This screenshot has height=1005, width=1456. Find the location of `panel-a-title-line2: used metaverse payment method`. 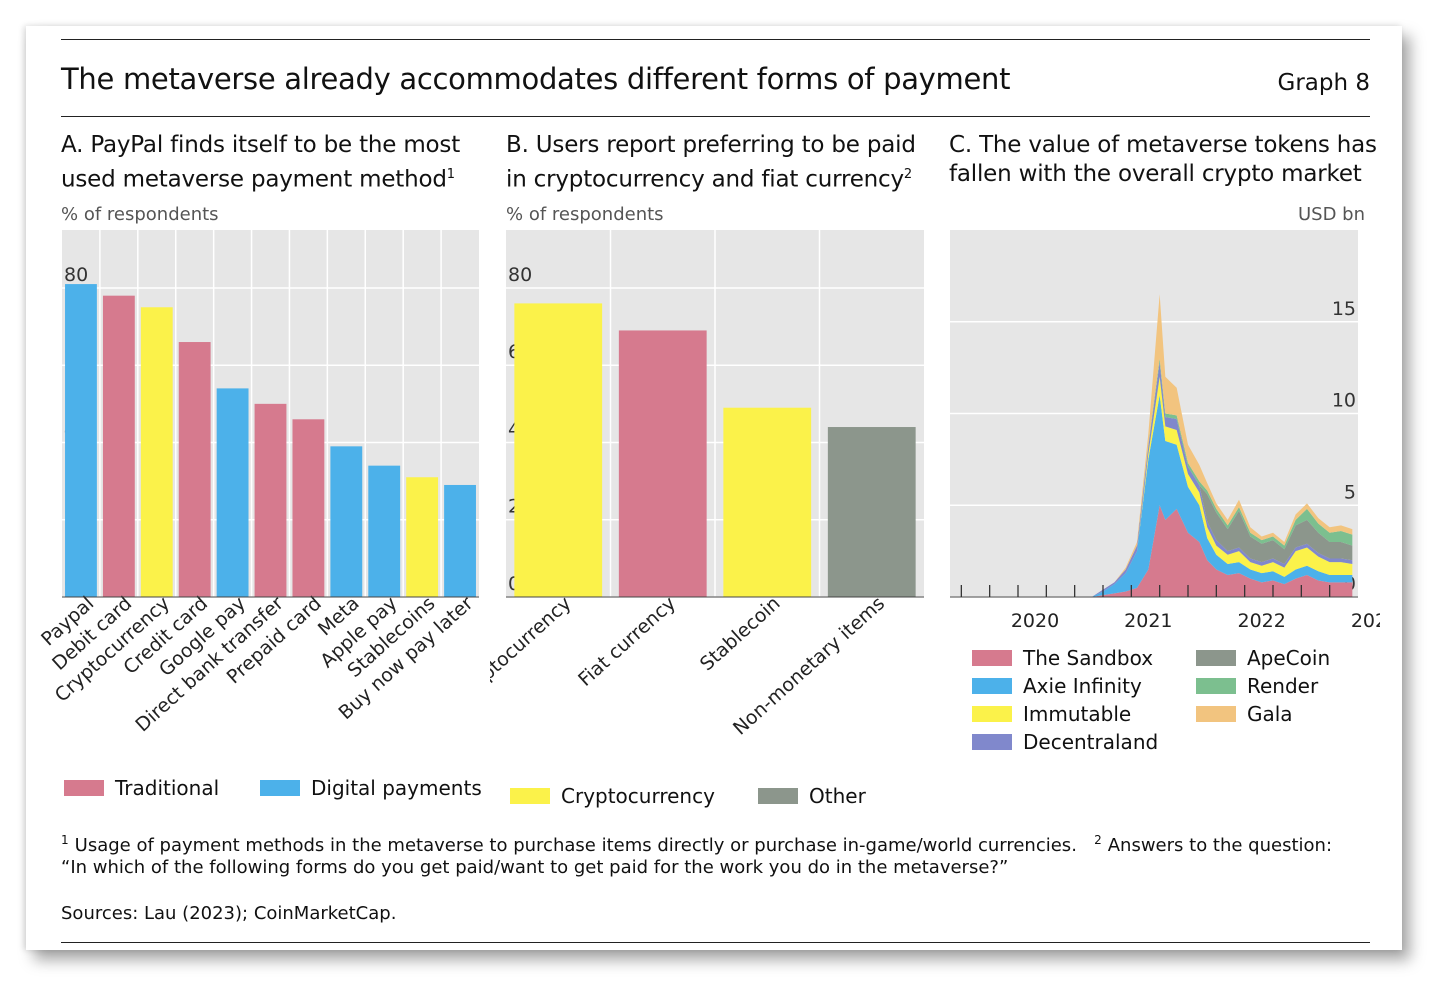

panel-a-title-line2: used metaverse payment method is located at coordinates (254, 179).